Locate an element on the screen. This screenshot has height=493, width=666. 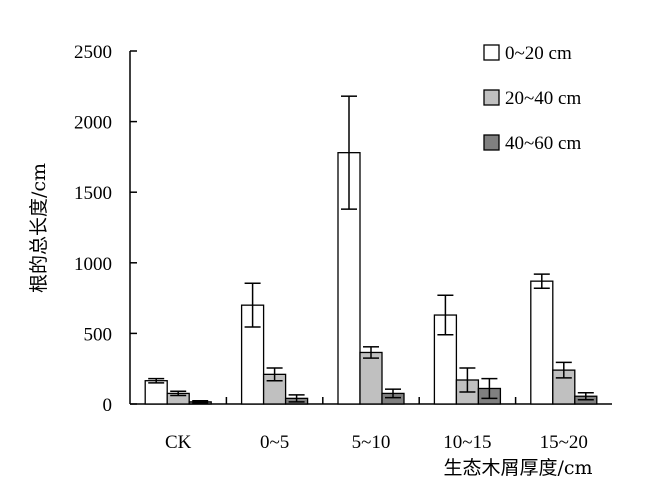
legend: 0~20 cm 20~40 cm 40~60 cm is located at coordinates (532, 98).